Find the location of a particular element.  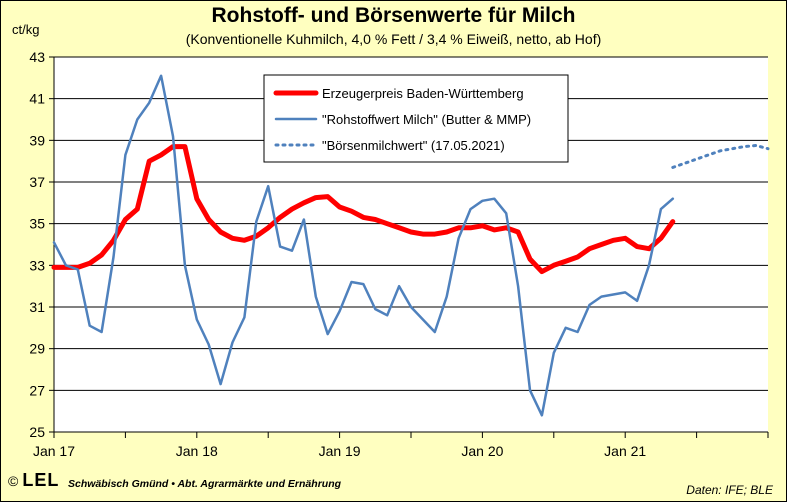

footer-logo: © LEL is located at coordinates (33, 480).